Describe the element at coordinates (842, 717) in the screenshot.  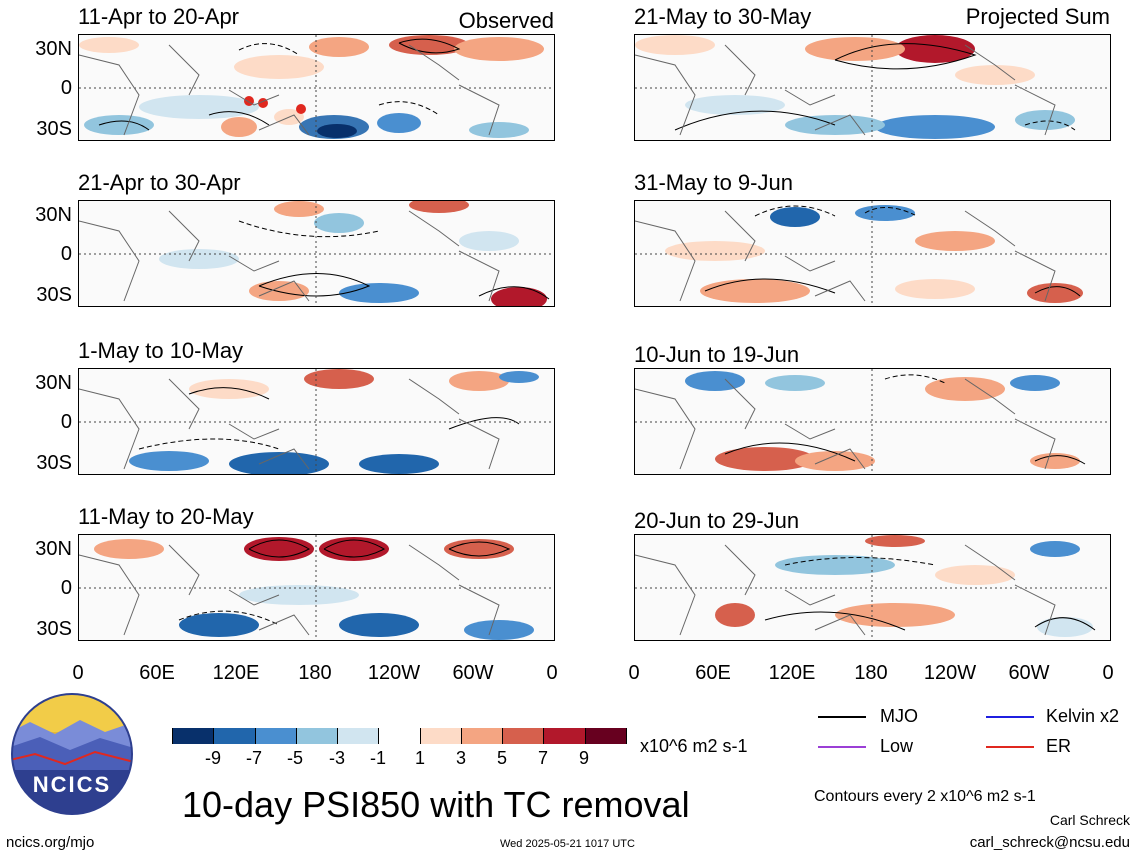
I see `legend-swatch-mjo` at that location.